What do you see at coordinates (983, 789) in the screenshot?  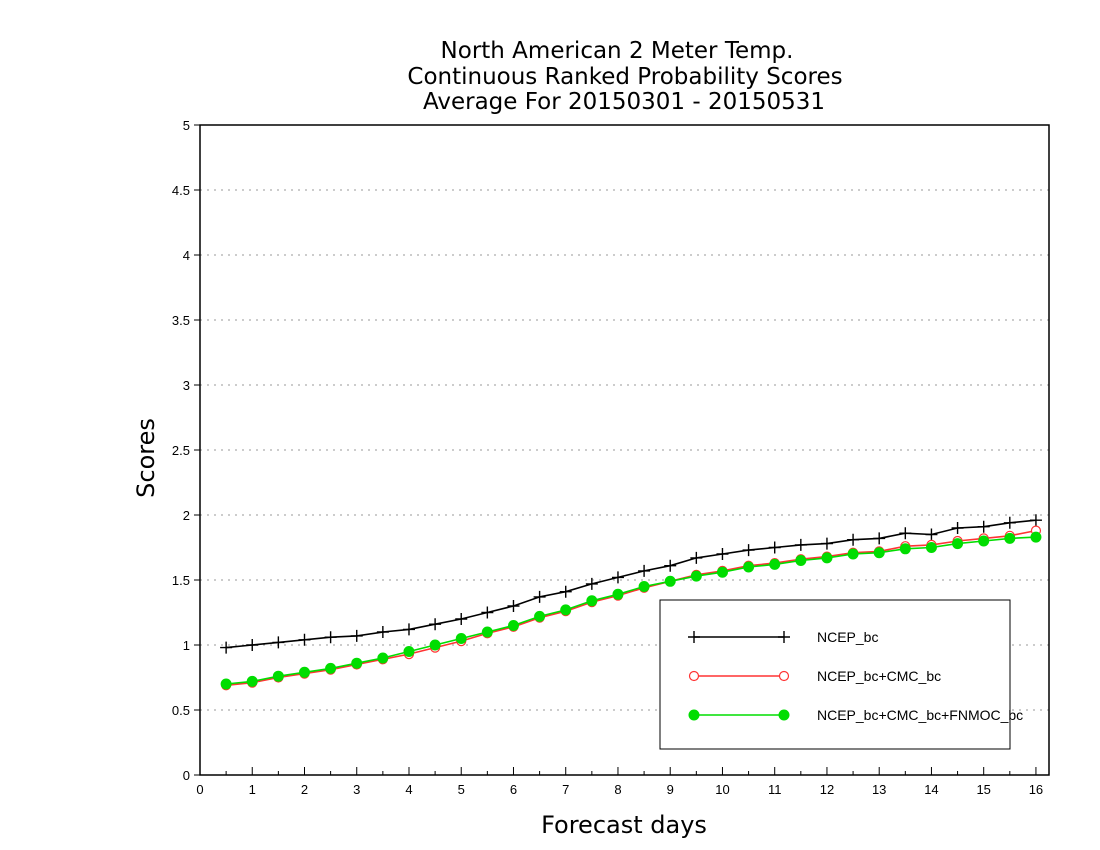 I see `x-tick-label: 15` at bounding box center [983, 789].